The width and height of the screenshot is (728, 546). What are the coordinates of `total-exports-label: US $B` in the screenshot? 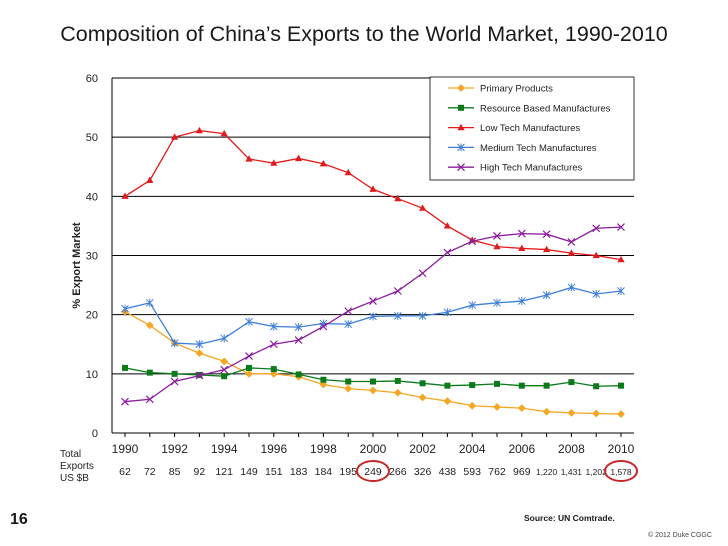 It's located at (74, 478).